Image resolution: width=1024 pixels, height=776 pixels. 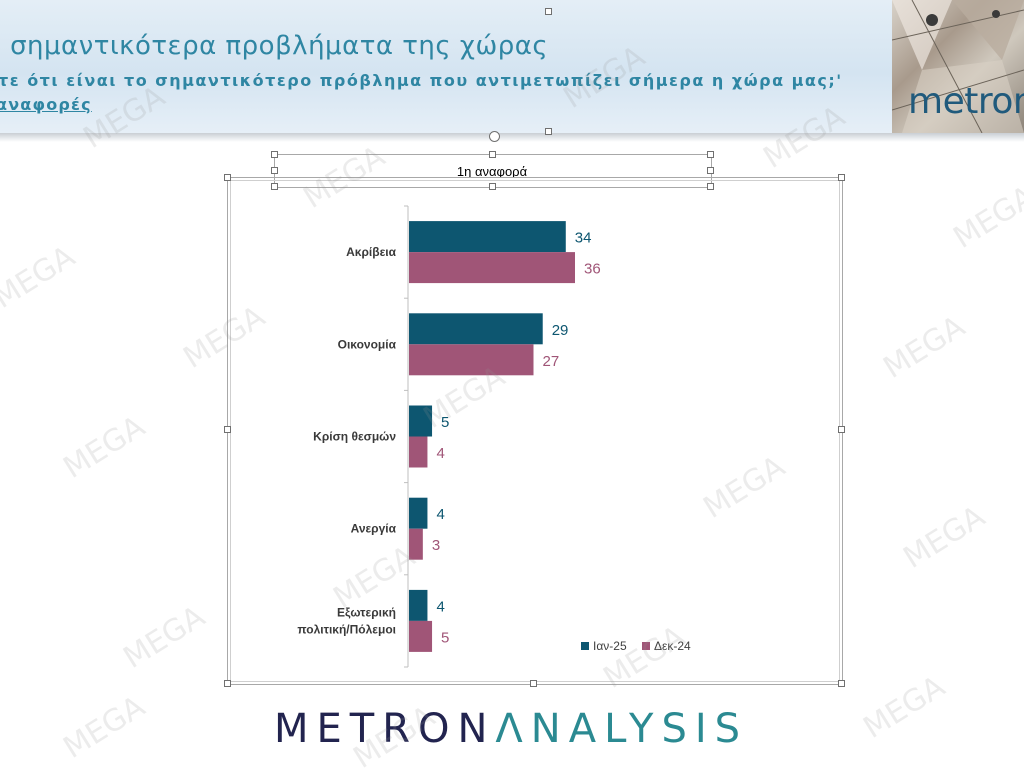 What do you see at coordinates (512, 137) in the screenshot?
I see `header-divider` at bounding box center [512, 137].